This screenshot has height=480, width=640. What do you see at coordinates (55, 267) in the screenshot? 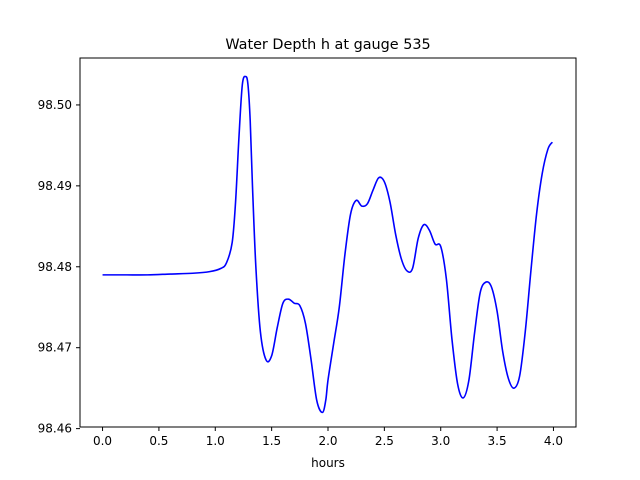
I see `y-tick-label: 98.48` at bounding box center [55, 267].